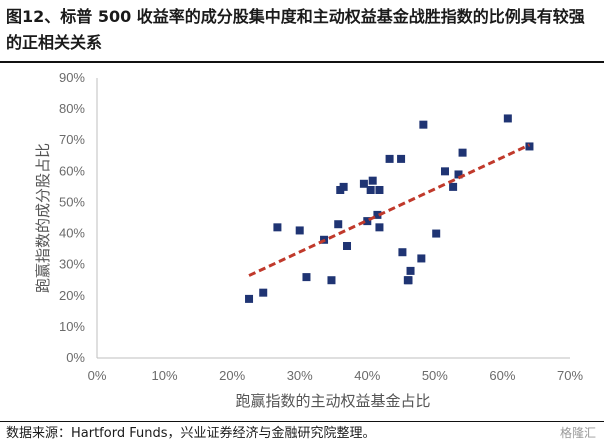  I want to click on y-tick-label: 60%, so click(72, 170).